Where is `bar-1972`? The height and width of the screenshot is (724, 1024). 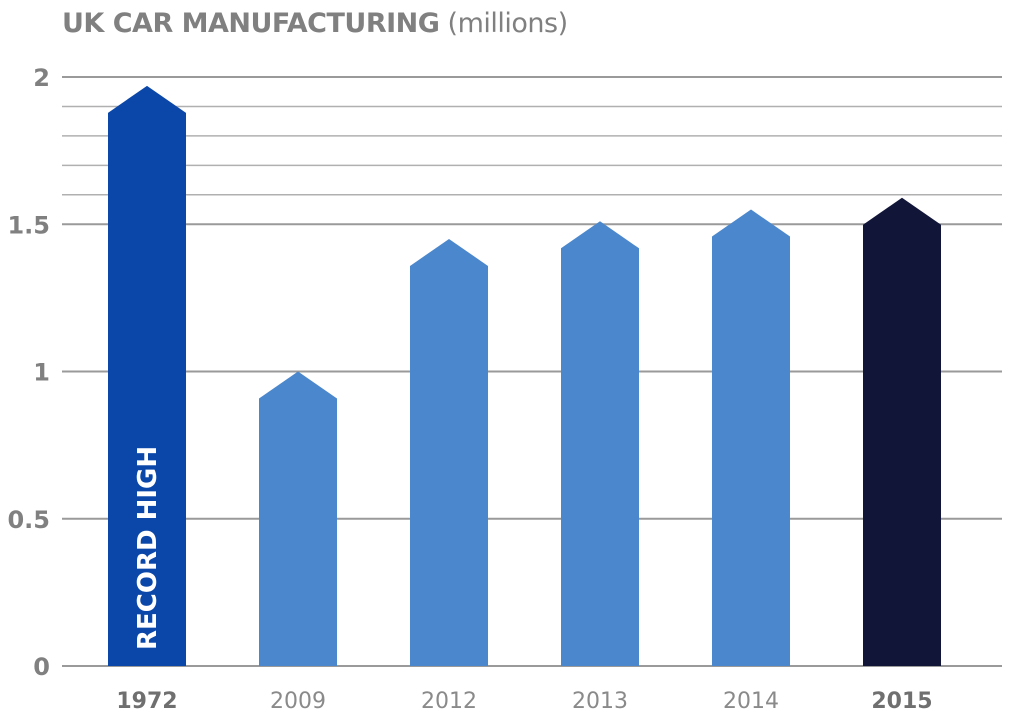 bar-1972 is located at coordinates (147, 375).